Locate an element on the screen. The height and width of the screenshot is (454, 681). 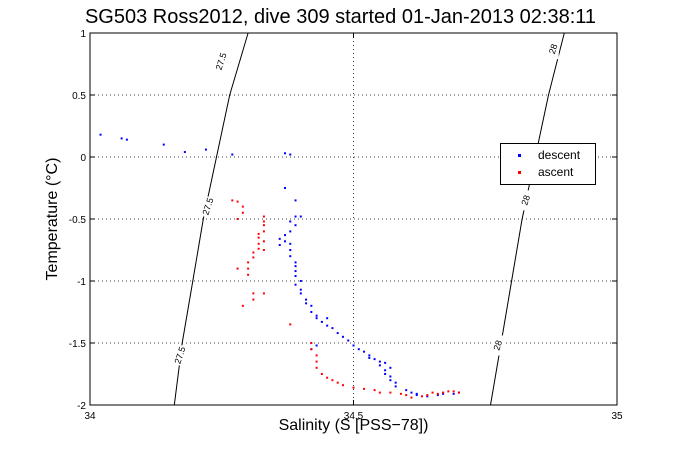
y-tick-label: -1.5 is located at coordinates (78, 344).